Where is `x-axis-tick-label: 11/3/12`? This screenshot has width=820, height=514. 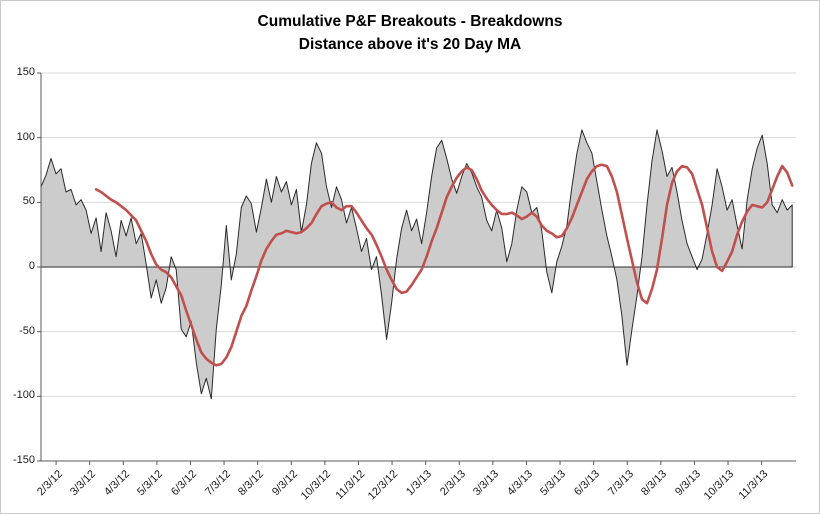 x-axis-tick-label: 11/3/12 is located at coordinates (350, 485).